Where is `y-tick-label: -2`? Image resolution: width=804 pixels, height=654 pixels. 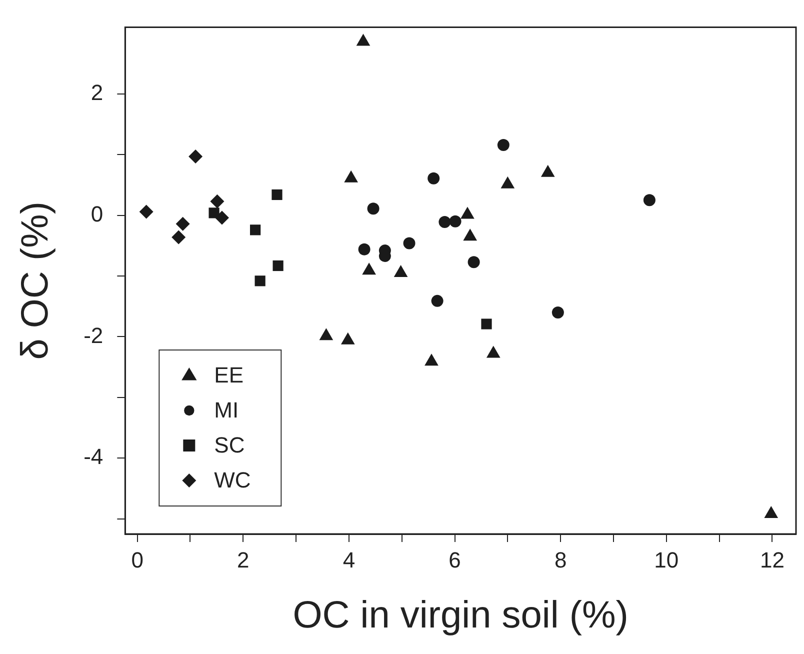 y-tick-label: -2 is located at coordinates (94, 335).